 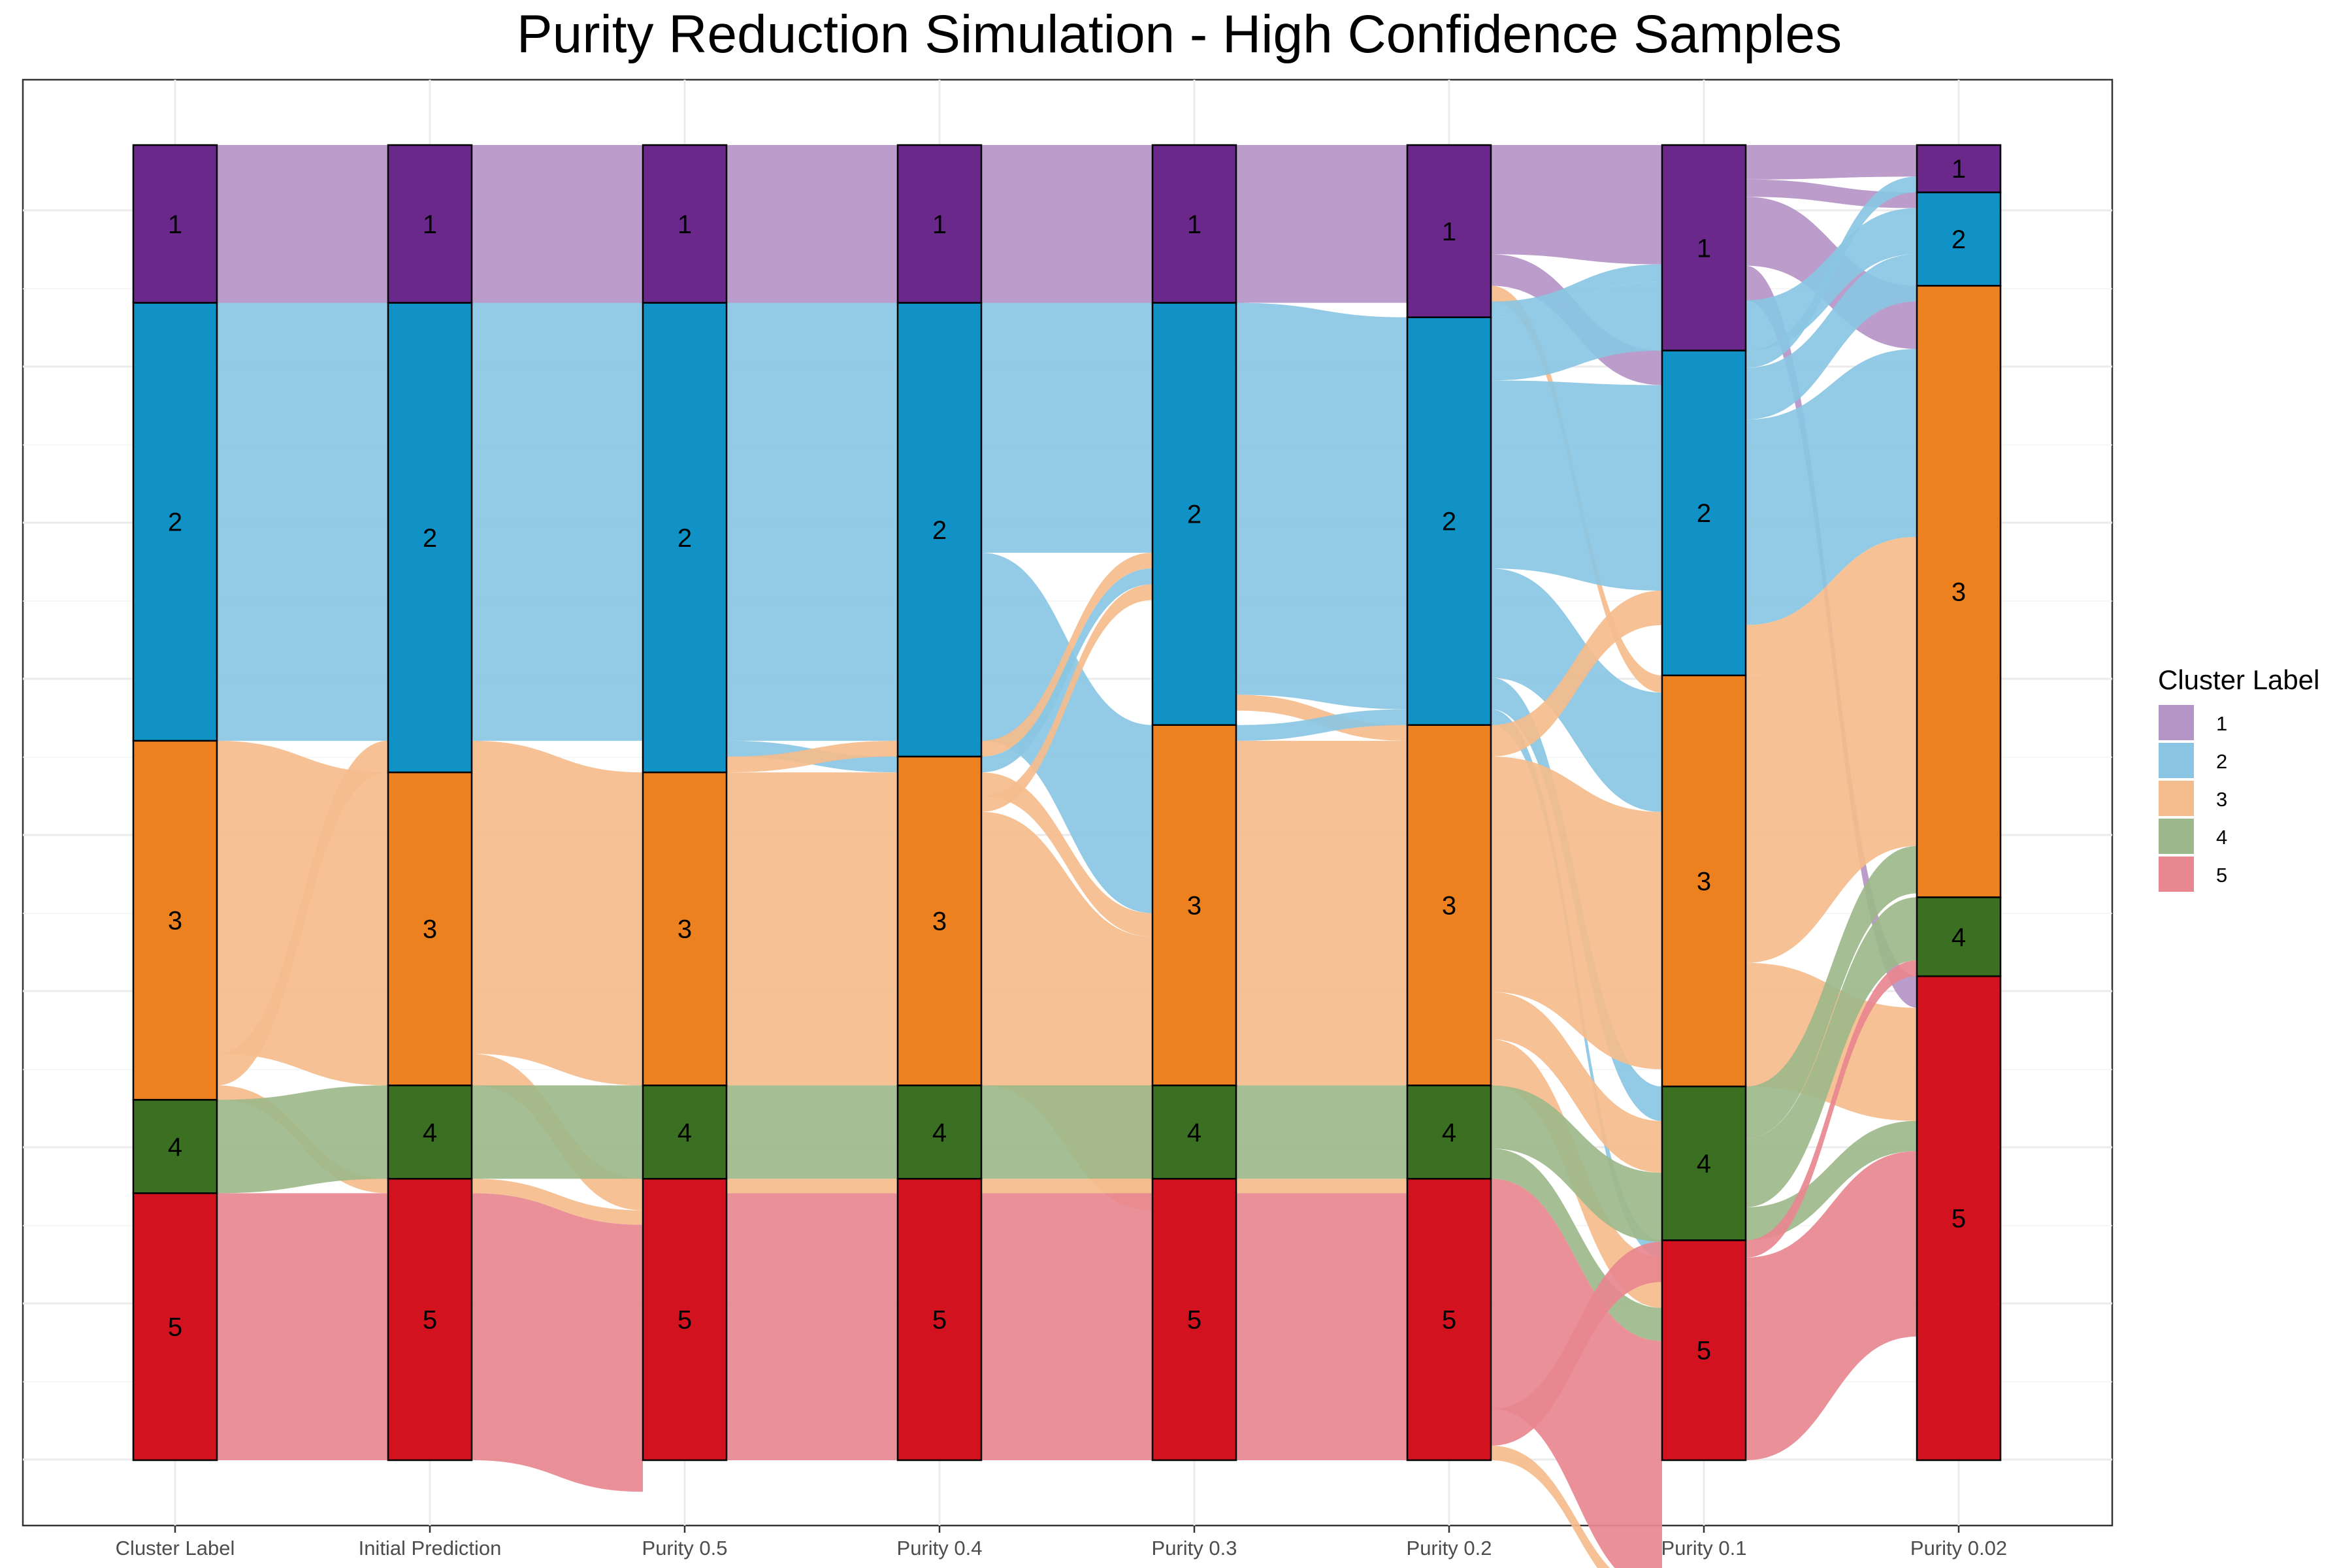 I want to click on x-tick-label: Purity 0.3, so click(x=1194, y=1548).